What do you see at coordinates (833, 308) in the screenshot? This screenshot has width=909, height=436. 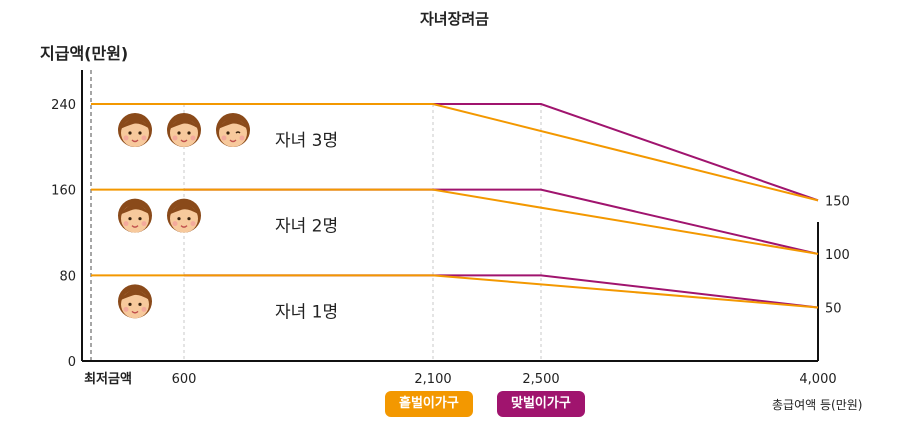 I see `right-tick-label: 50` at bounding box center [833, 308].